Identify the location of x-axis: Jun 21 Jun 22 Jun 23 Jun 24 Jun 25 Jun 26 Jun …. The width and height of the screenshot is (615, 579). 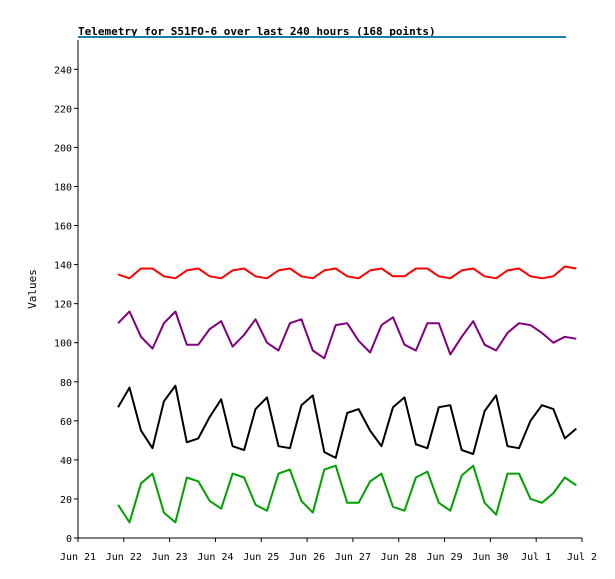
(328, 550).